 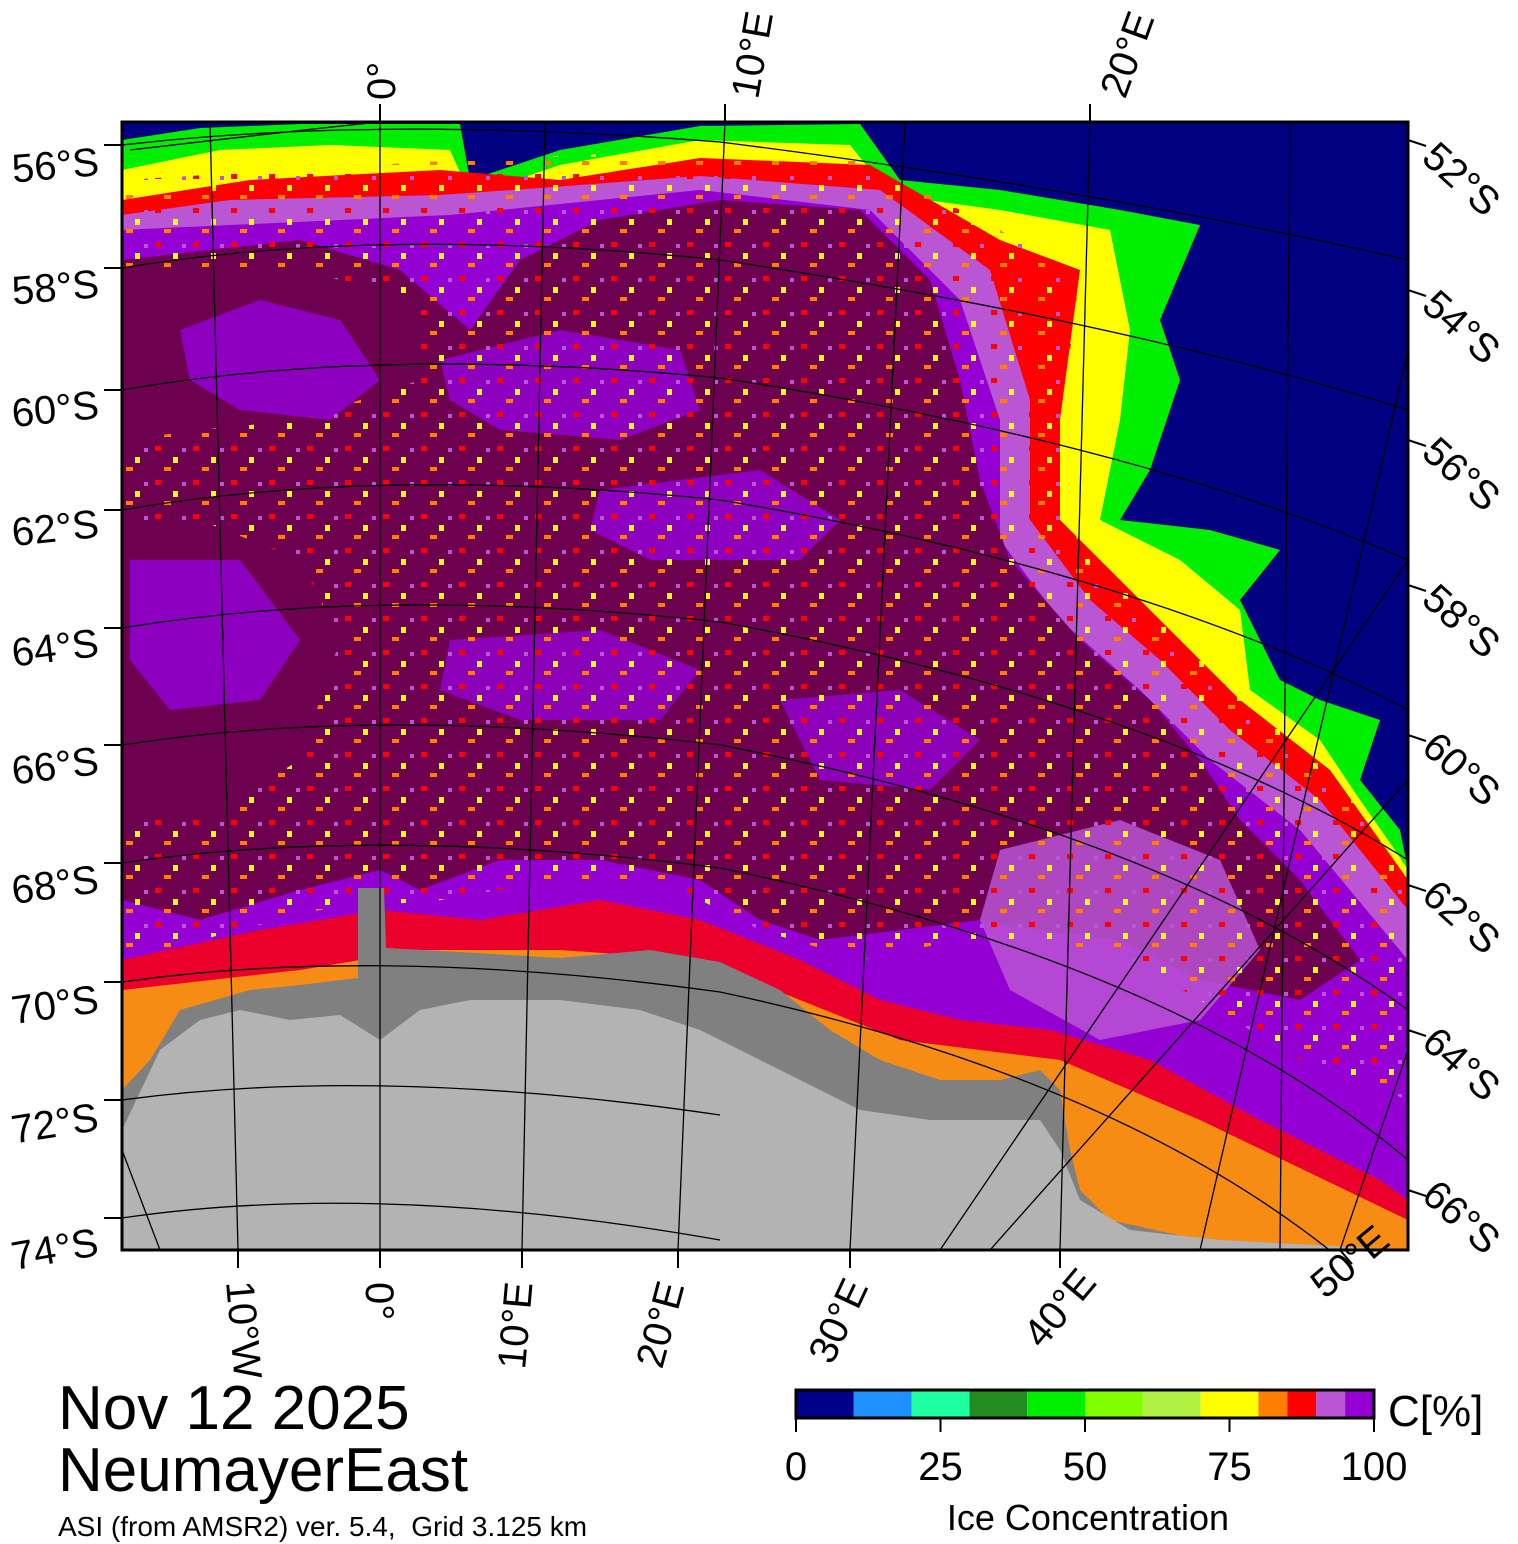 I want to click on map-date: Nov 12 2025, so click(x=234, y=1408).